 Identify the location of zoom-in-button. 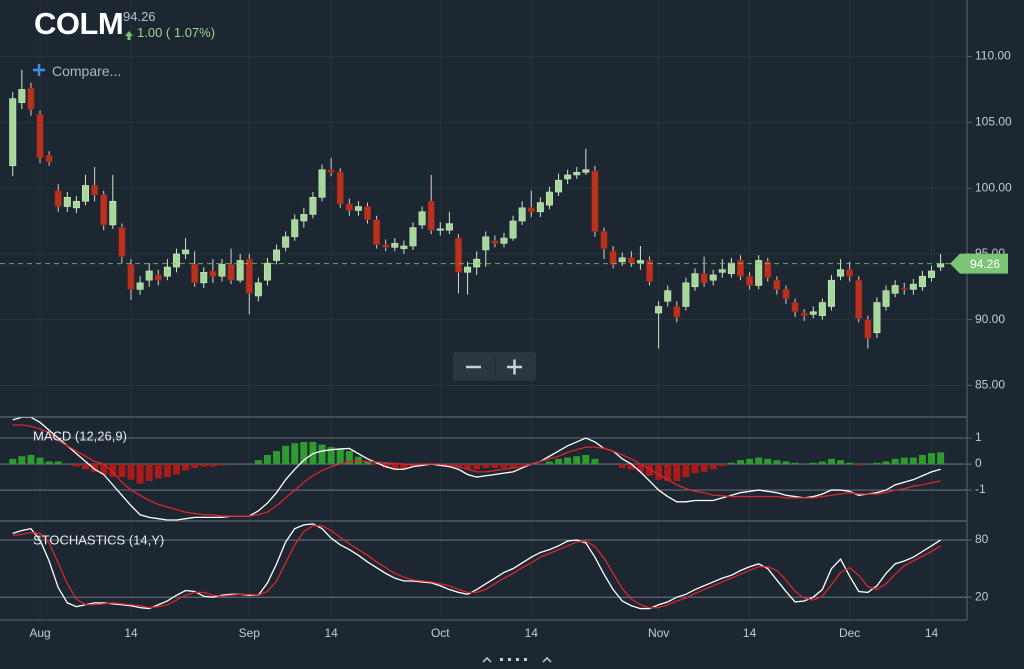
(515, 366).